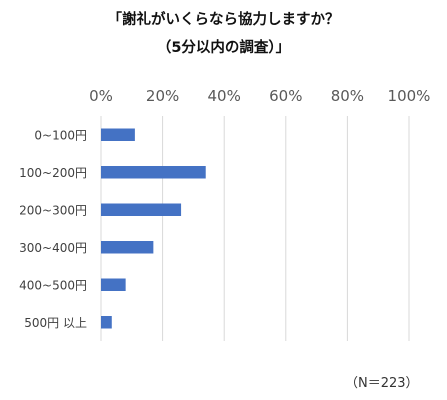 The image size is (447, 400). What do you see at coordinates (223, 48) in the screenshot?
I see `chart-title-line-2: （5分以内の調査）」` at bounding box center [223, 48].